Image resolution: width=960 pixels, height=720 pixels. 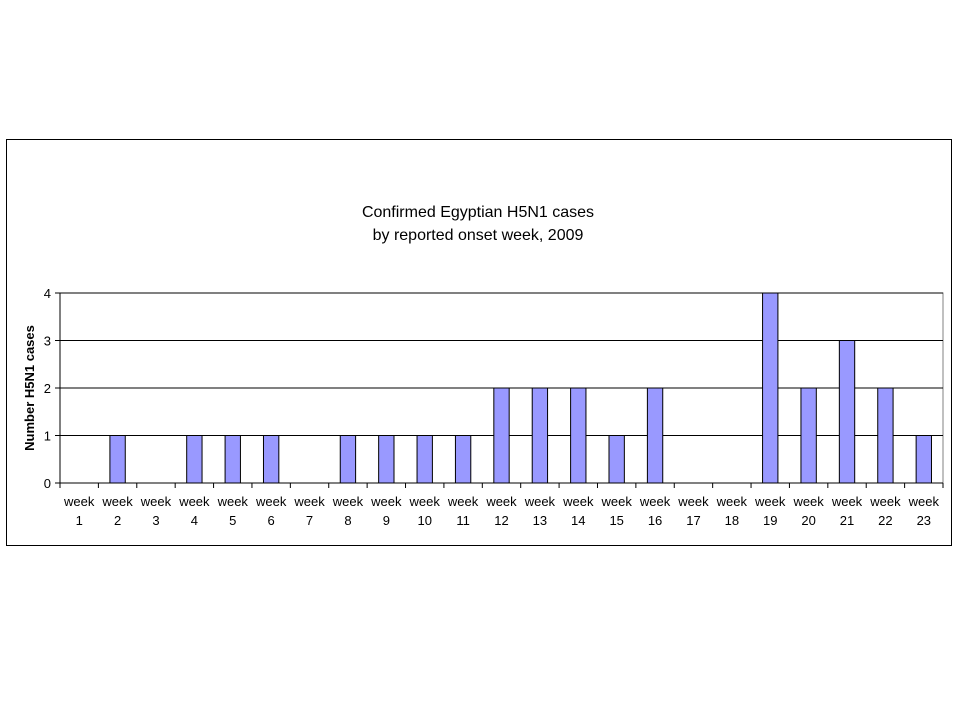 I want to click on y-tick-label-2: 2, so click(x=47, y=388).